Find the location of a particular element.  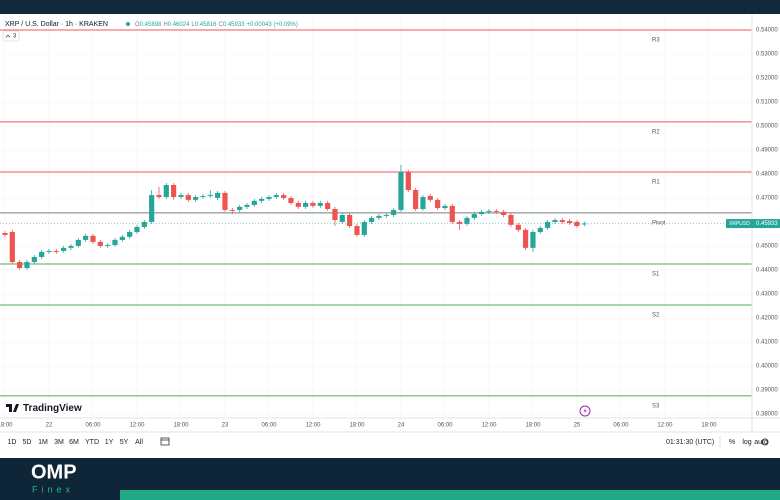

range-button: 1Y is located at coordinates (109, 442).